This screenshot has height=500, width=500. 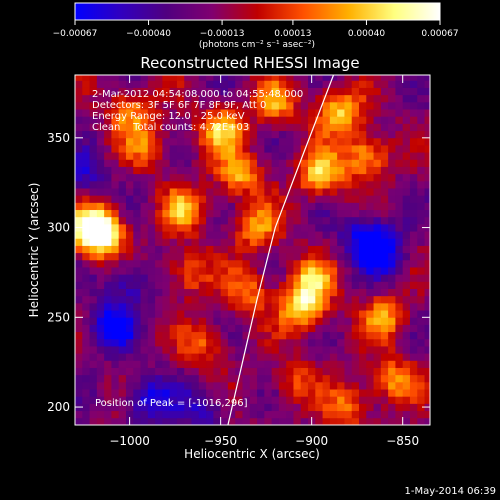 I want to click on x-axis-label: Heliocentric X (arcsec), so click(x=252, y=454).